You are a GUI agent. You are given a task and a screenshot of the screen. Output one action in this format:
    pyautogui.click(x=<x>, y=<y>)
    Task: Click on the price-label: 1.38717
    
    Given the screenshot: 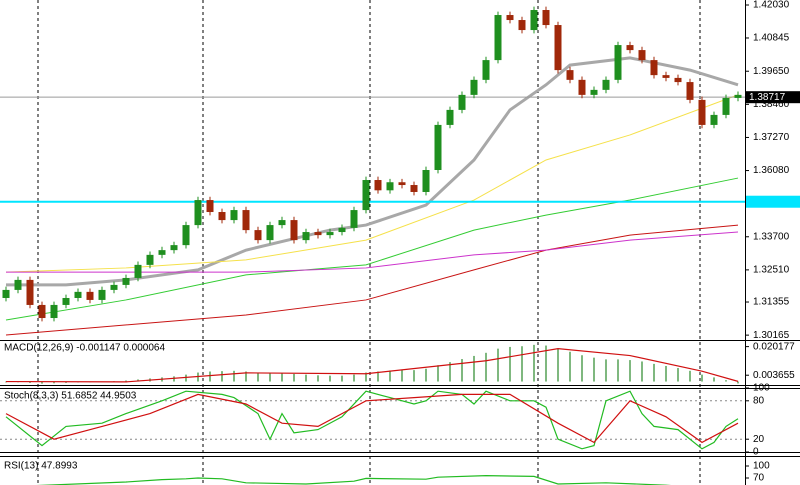 What is the action you would take?
    pyautogui.click(x=767, y=97)
    